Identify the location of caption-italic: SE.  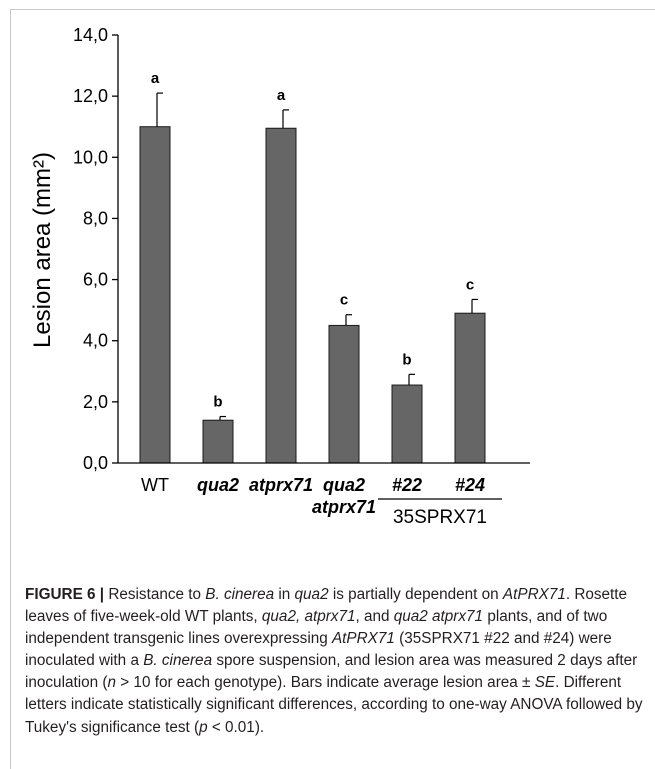
(545, 683).